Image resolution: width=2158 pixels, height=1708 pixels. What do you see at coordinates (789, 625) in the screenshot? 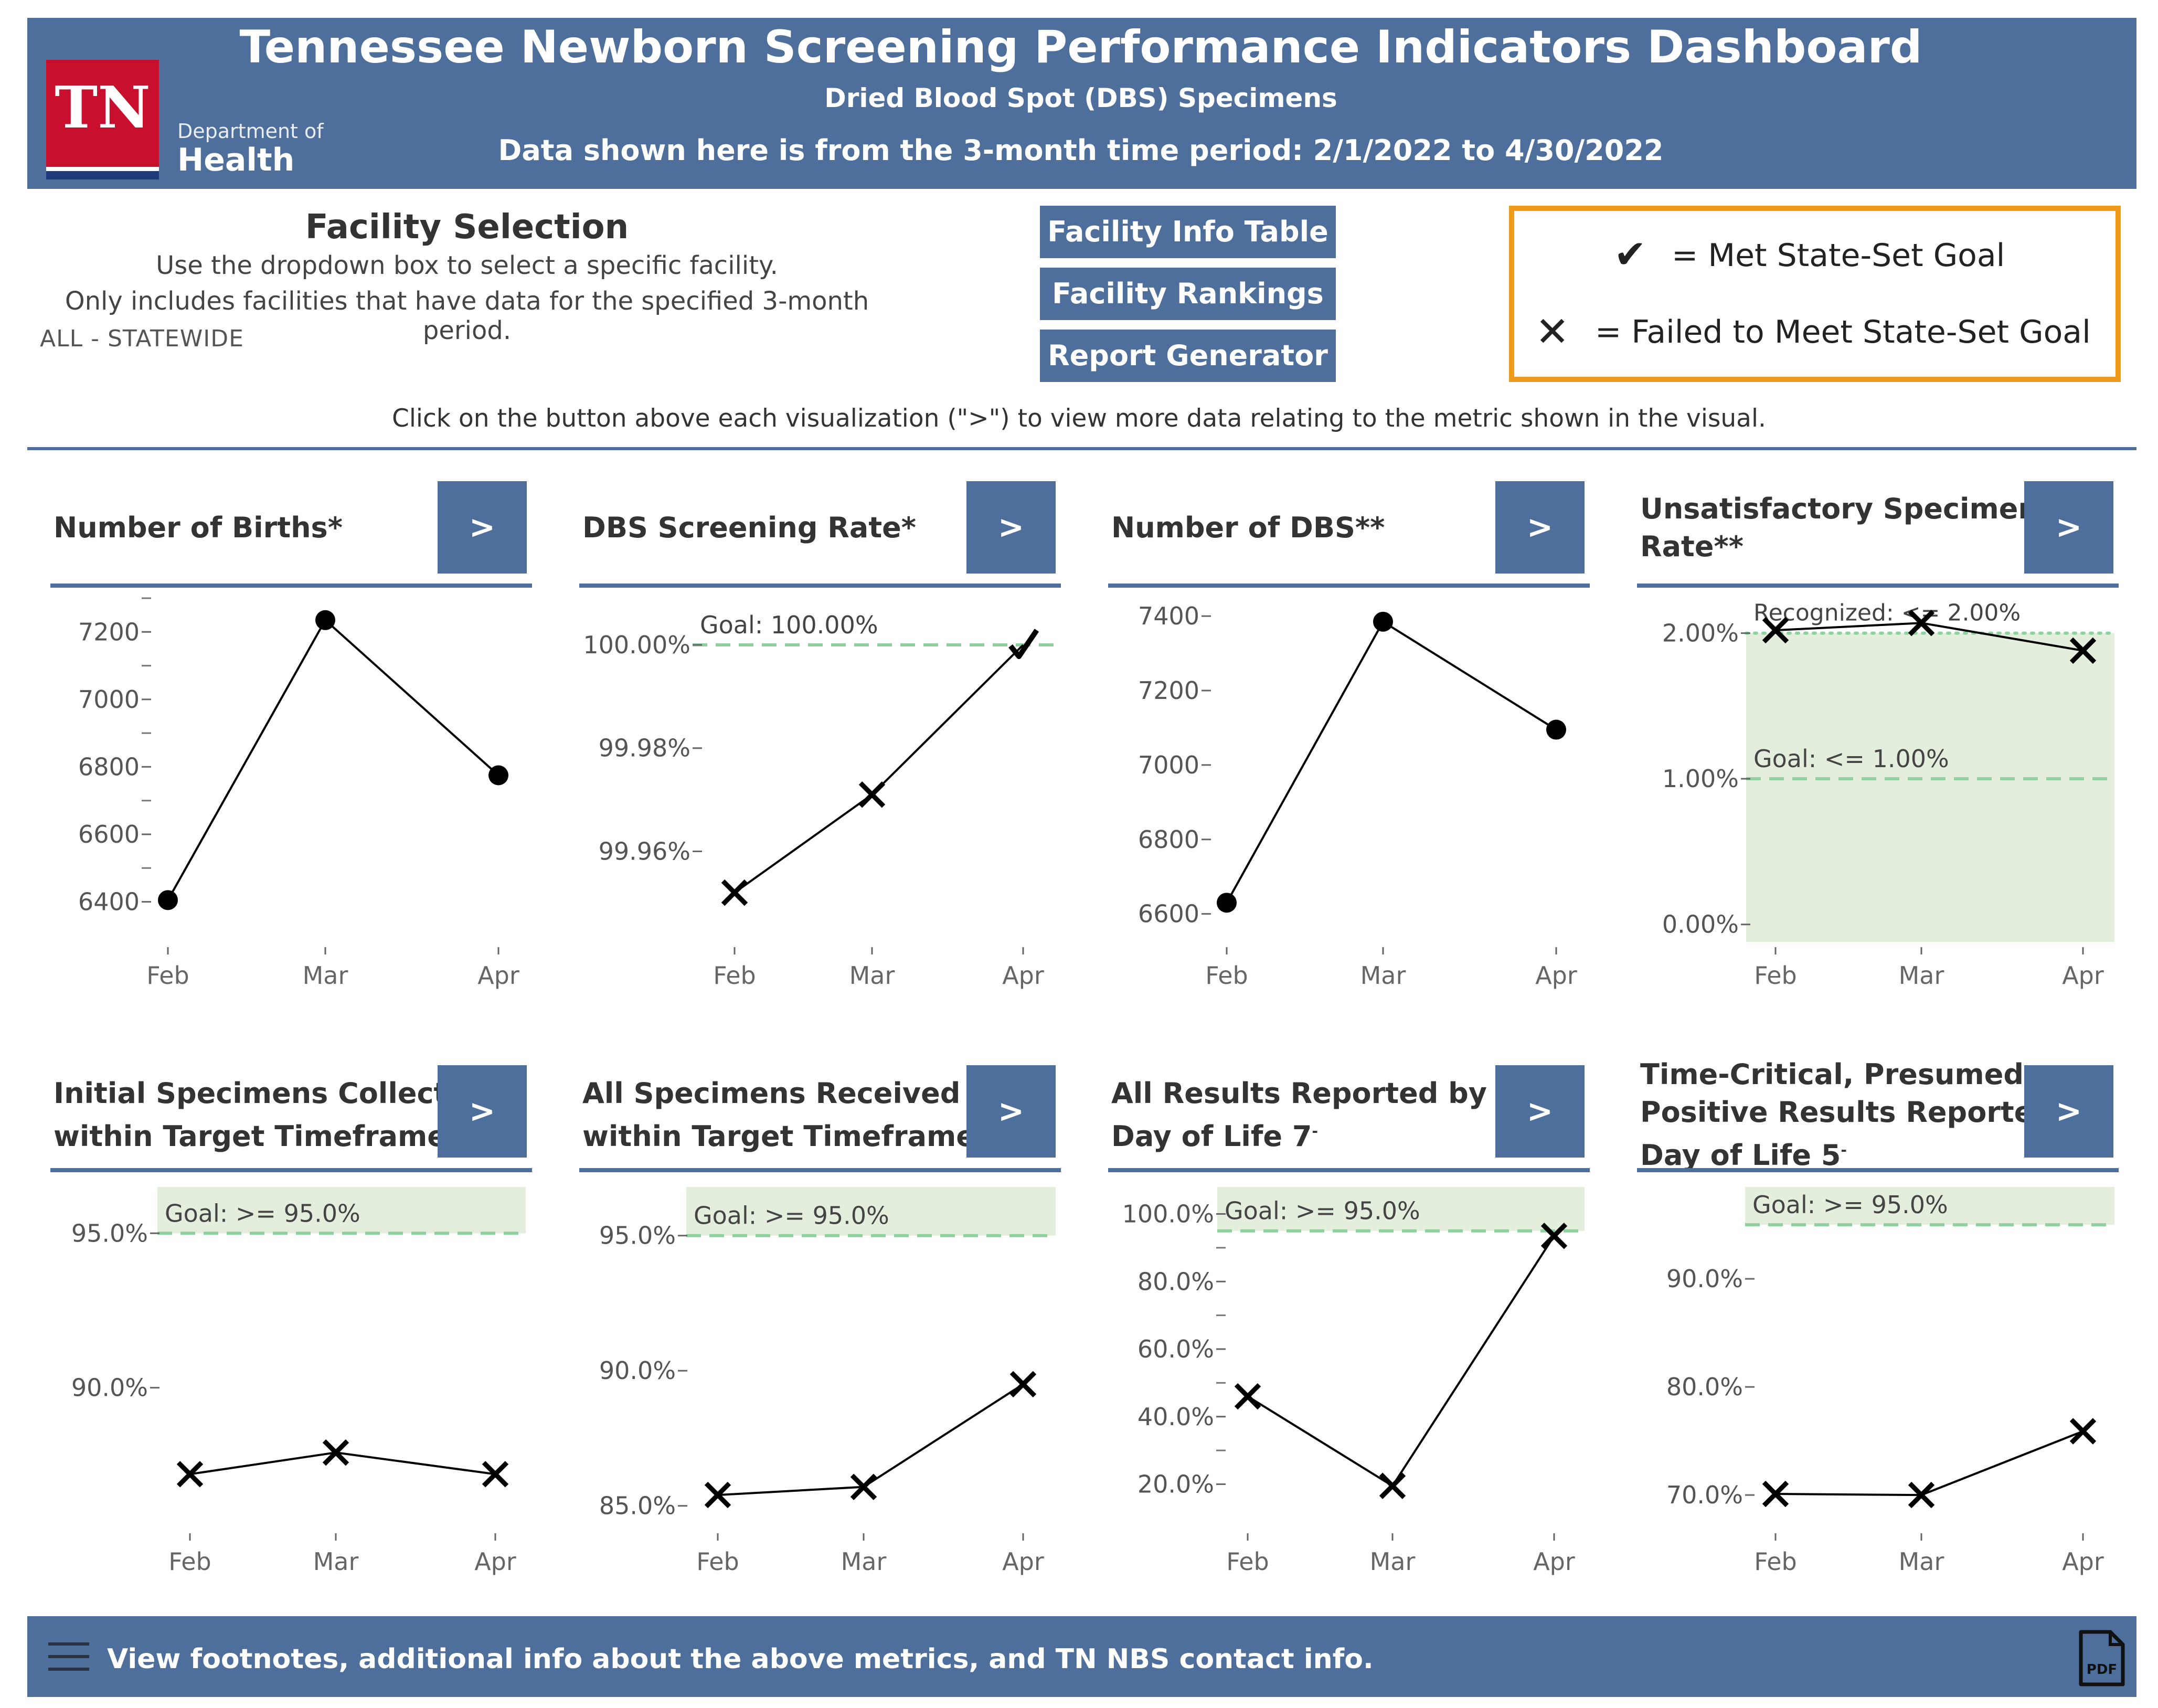
I see `goal-label: Goal: 100.00%` at bounding box center [789, 625].